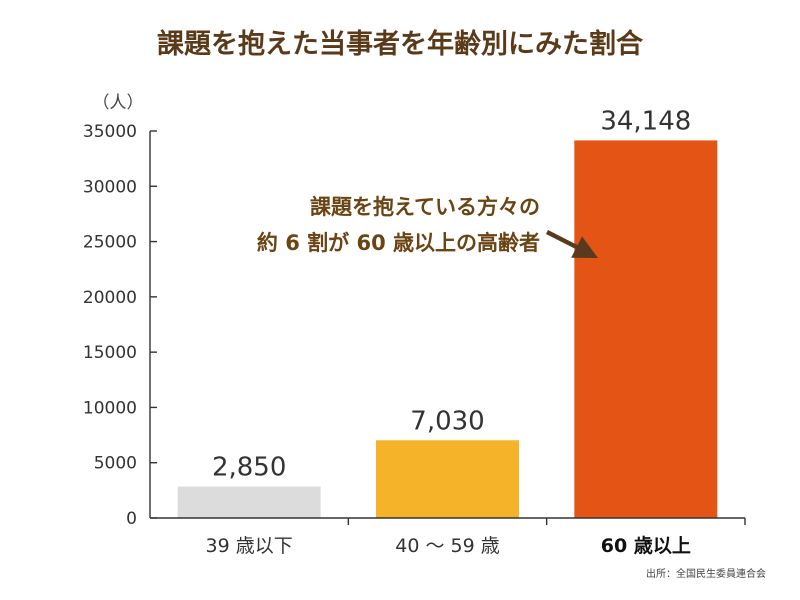 The width and height of the screenshot is (800, 600). I want to click on y-tick-label: 10000, so click(110, 408).